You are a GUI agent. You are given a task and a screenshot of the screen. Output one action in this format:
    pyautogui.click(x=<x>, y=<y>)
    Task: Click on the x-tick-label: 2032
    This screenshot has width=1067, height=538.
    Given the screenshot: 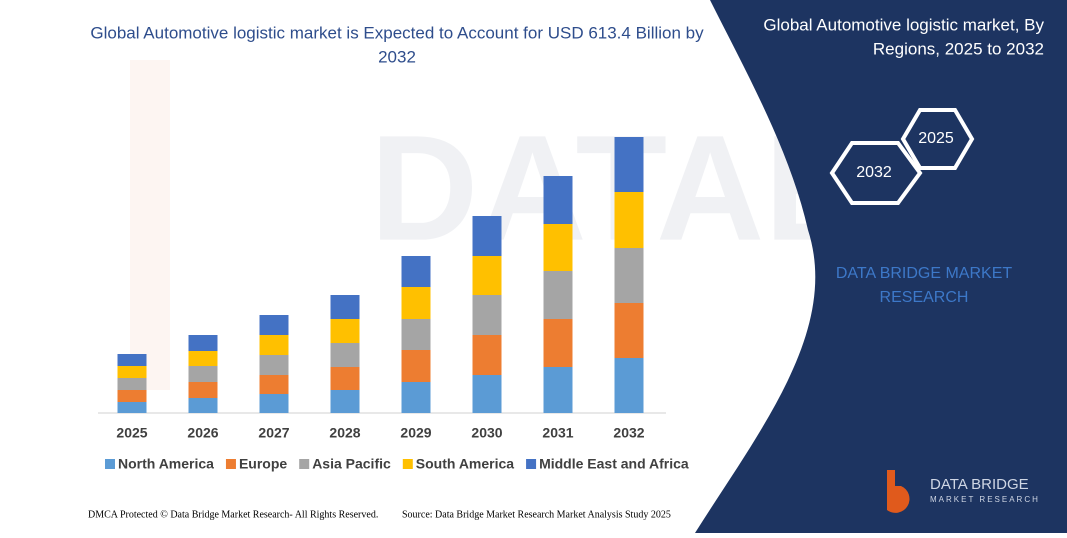 What is the action you would take?
    pyautogui.click(x=628, y=433)
    